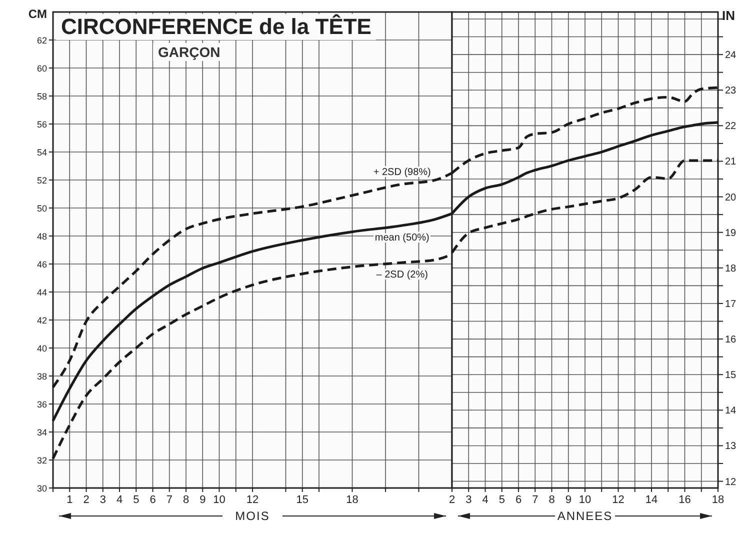 This screenshot has height=535, width=756. What do you see at coordinates (41, 461) in the screenshot?
I see `y-tick-label: 32` at bounding box center [41, 461].